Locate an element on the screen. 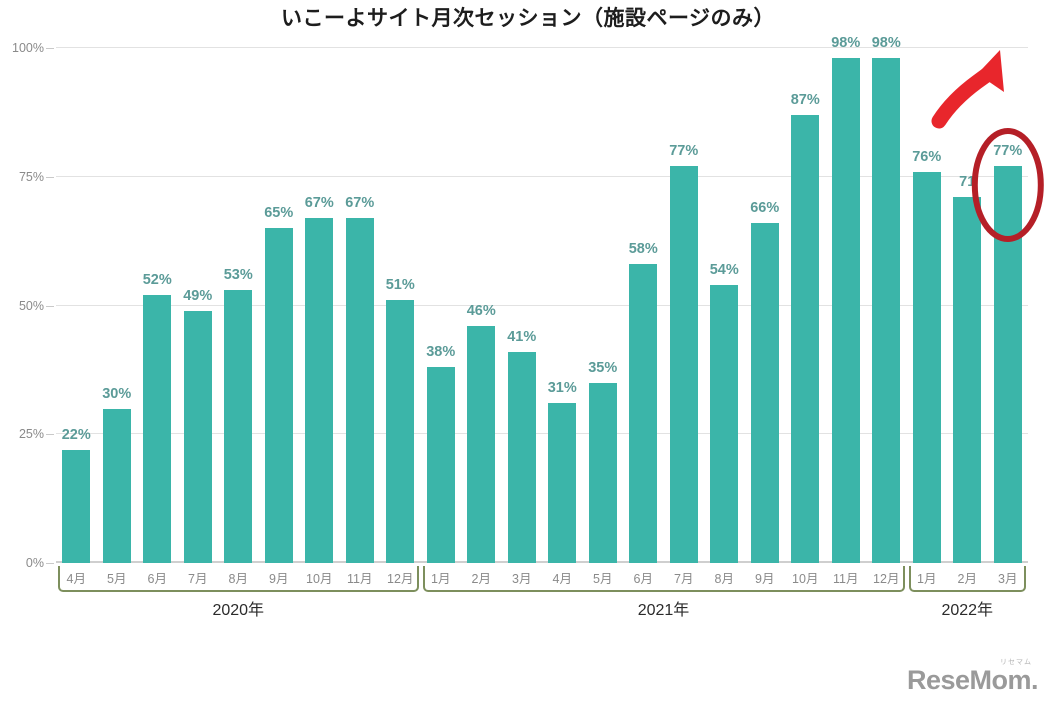 The image size is (1056, 708). bar-slot: 38% is located at coordinates (441, 305).